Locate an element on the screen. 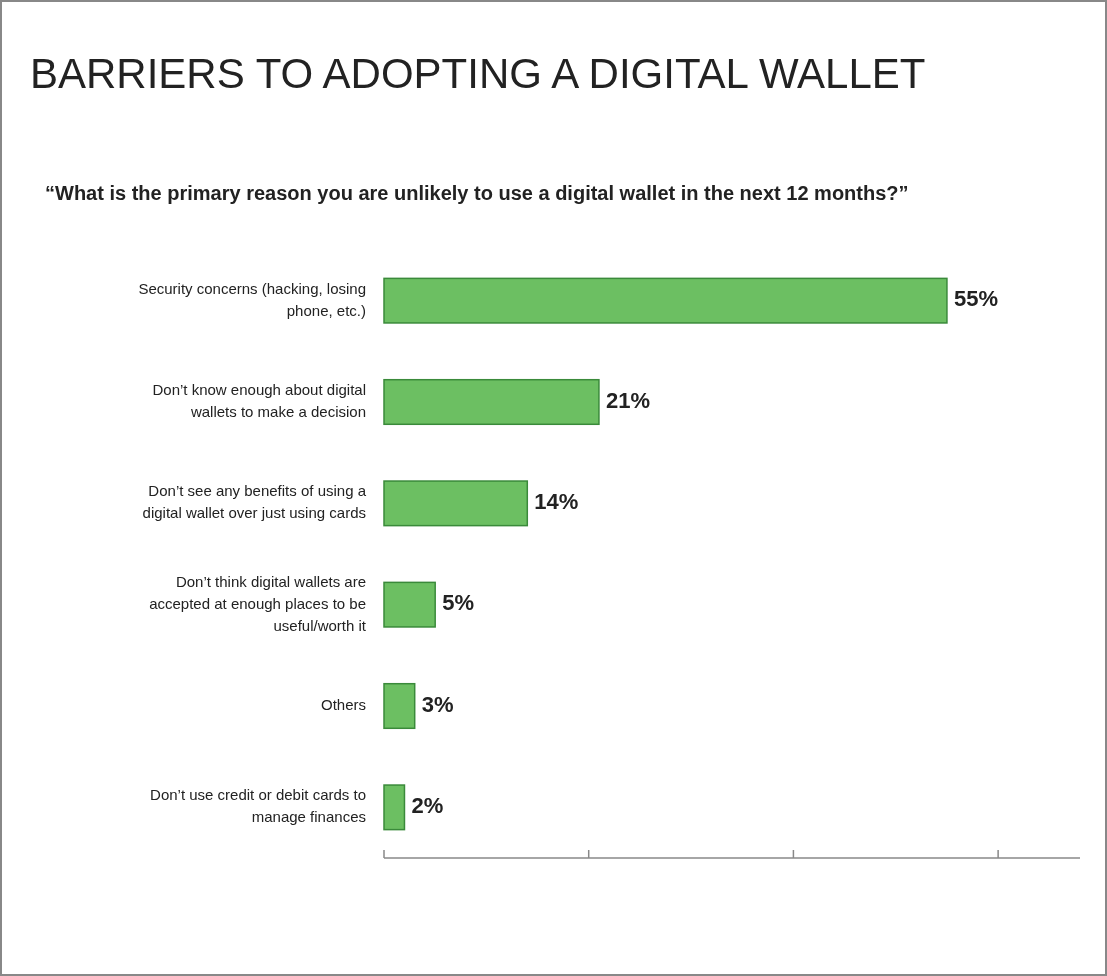 The height and width of the screenshot is (976, 1107). chart-title: BARRIERS TO ADOPTING A DIGITAL WALLET is located at coordinates (478, 73).